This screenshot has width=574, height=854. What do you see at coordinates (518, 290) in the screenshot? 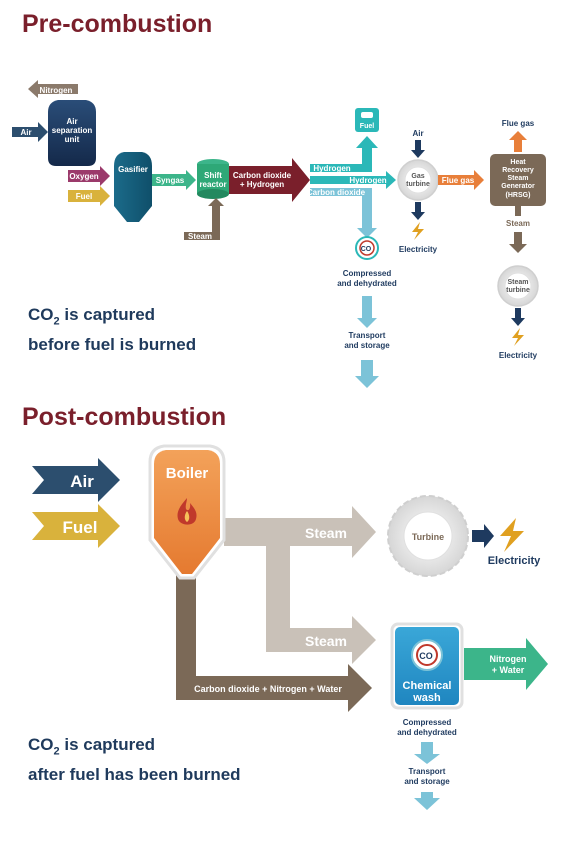
I see `steam-turbine-label-2: turbine` at bounding box center [518, 290].